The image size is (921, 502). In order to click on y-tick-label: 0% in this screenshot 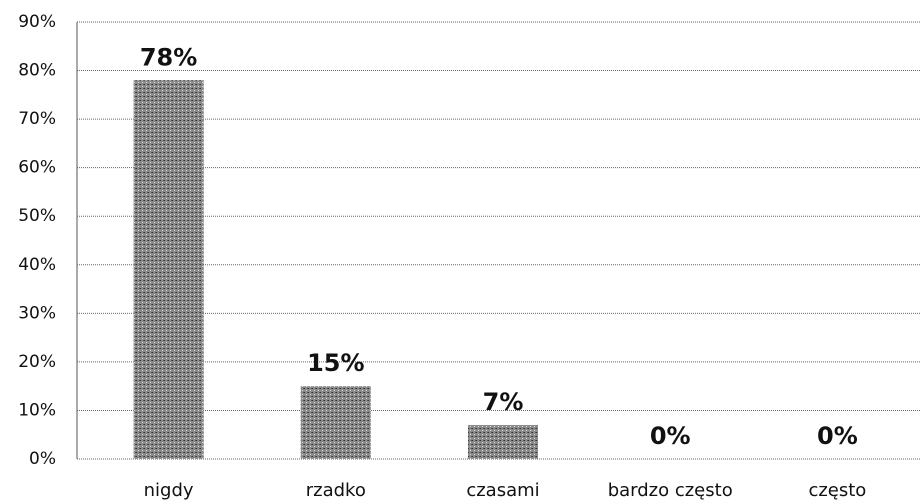, I will do `click(42, 459)`.